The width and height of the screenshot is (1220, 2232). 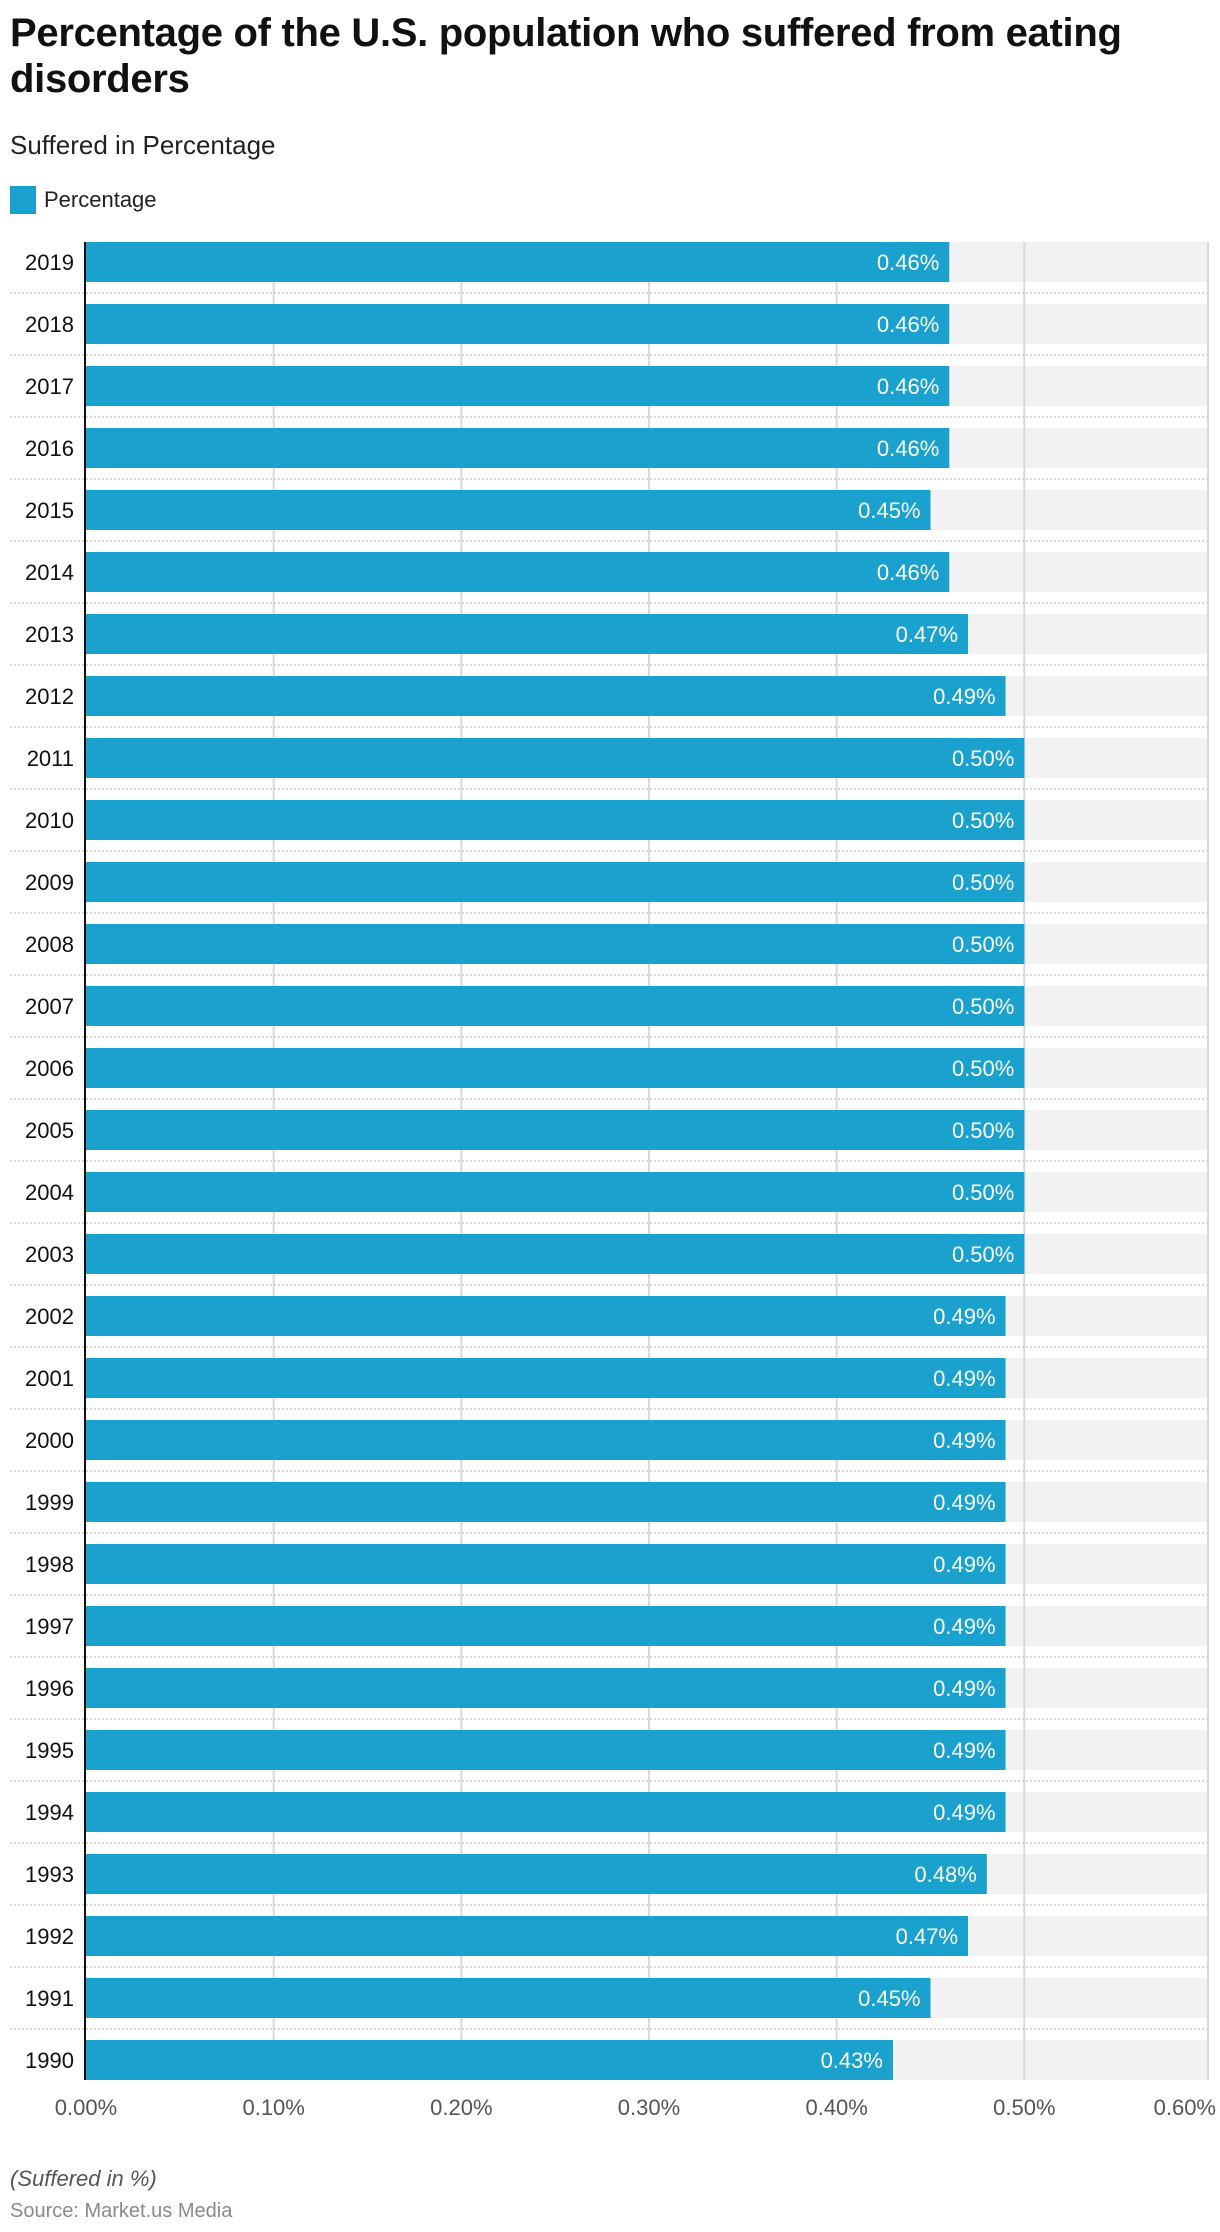 What do you see at coordinates (1024, 2107) in the screenshot?
I see `x-tick-label: 0.50%` at bounding box center [1024, 2107].